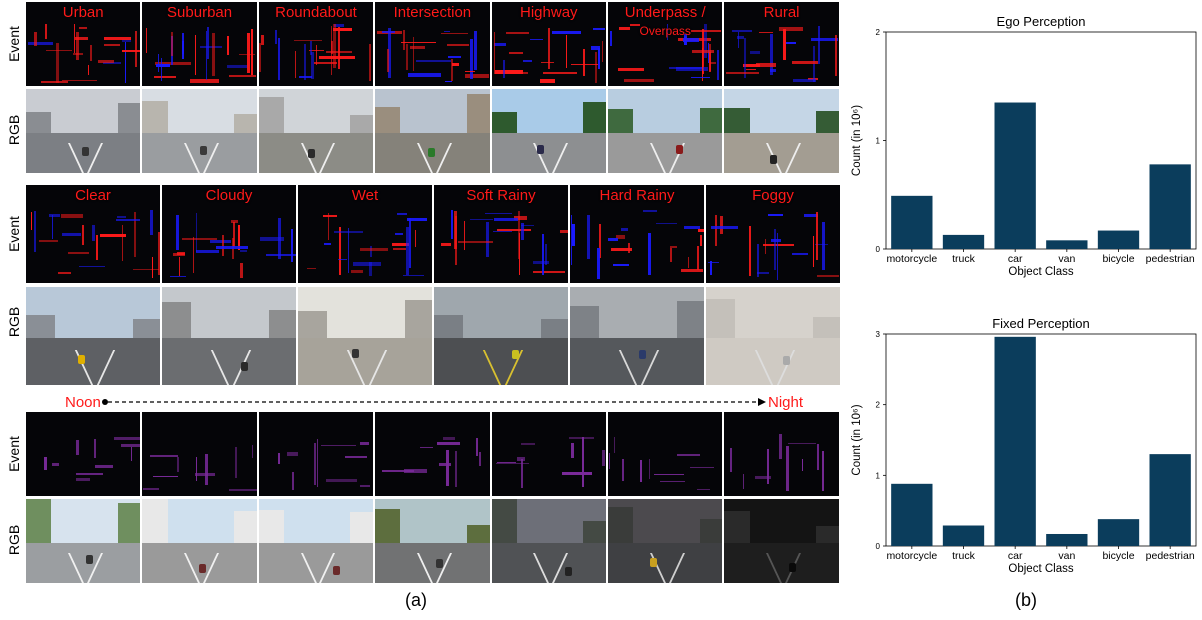 The height and width of the screenshot is (620, 1202). Describe the element at coordinates (316, 12) in the screenshot. I see `tile-caption: Roundabout` at that location.